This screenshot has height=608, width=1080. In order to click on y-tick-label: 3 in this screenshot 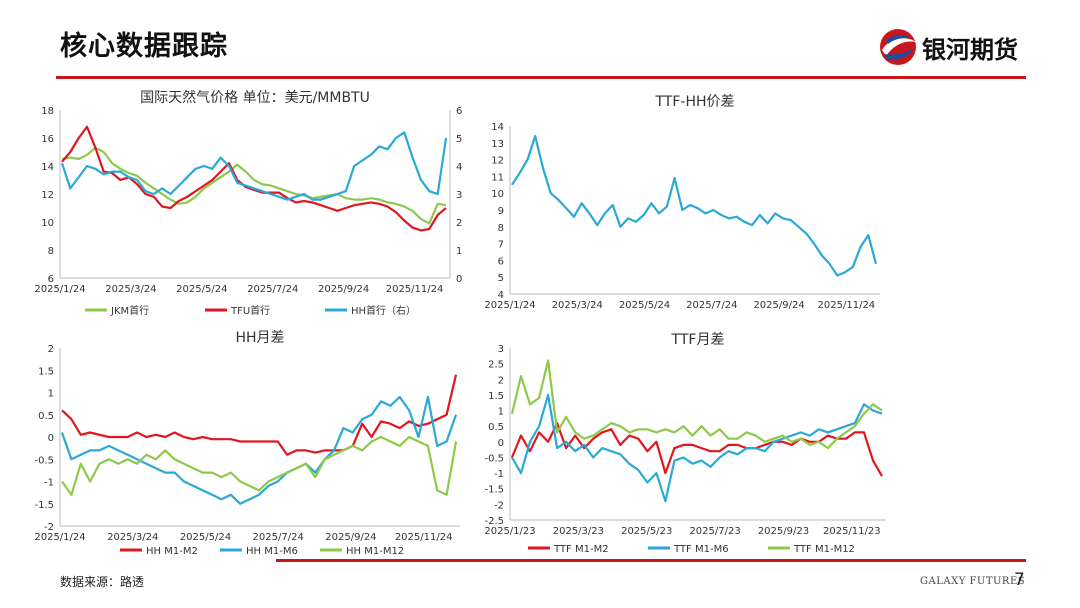, I will do `click(501, 349)`.